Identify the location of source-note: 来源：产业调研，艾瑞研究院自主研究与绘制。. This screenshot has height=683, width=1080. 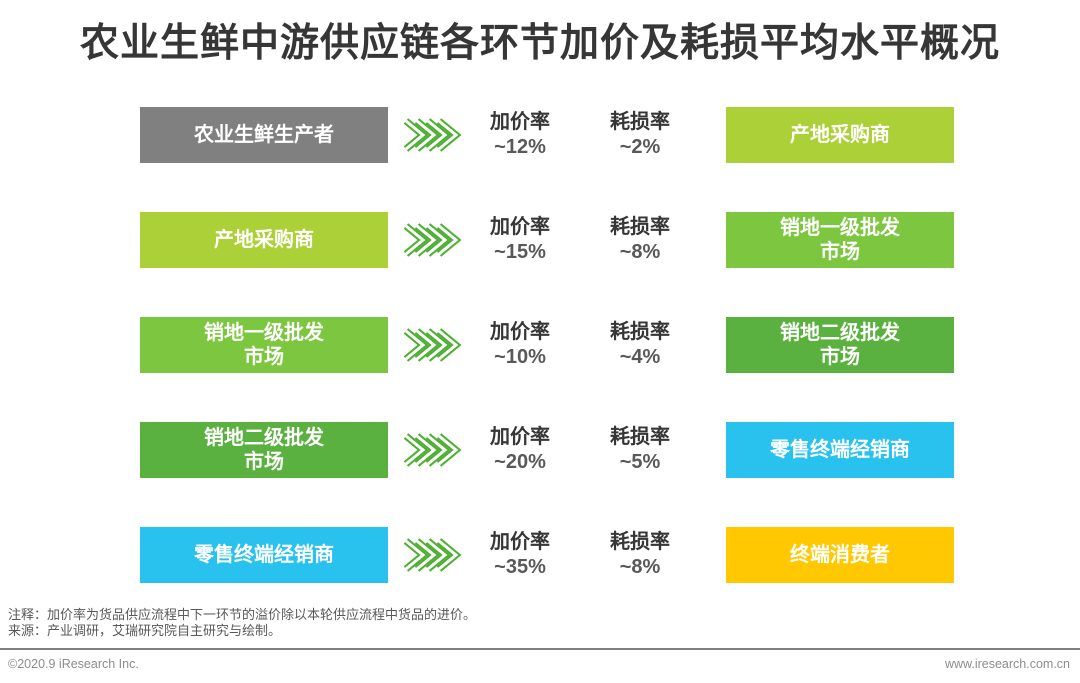
(145, 630).